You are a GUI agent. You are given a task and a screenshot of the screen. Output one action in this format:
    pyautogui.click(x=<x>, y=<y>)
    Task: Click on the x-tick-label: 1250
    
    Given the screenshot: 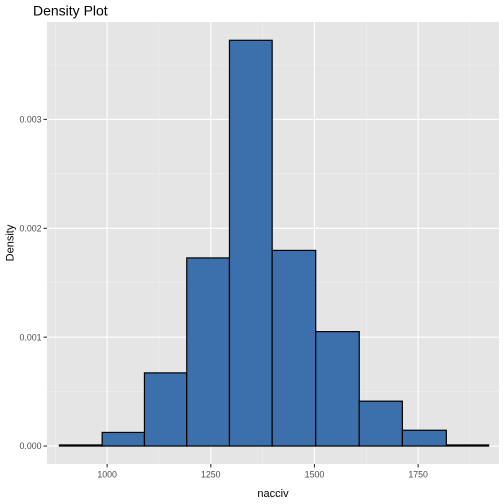 What is the action you would take?
    pyautogui.click(x=211, y=475)
    